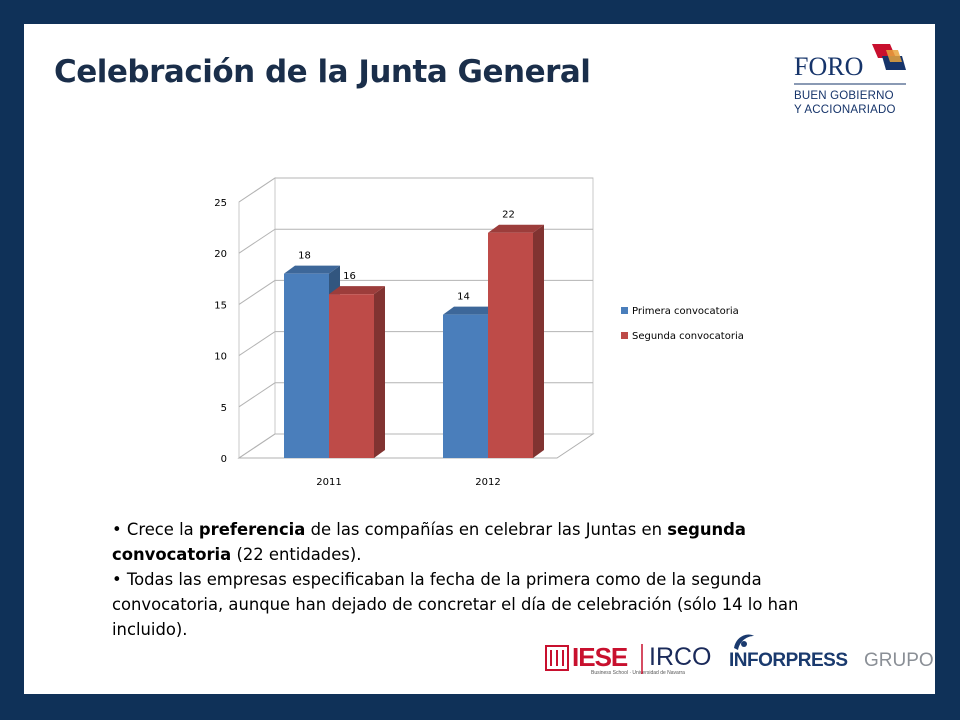  Describe the element at coordinates (829, 66) in the screenshot. I see `foro-logo-word: FORO` at that location.